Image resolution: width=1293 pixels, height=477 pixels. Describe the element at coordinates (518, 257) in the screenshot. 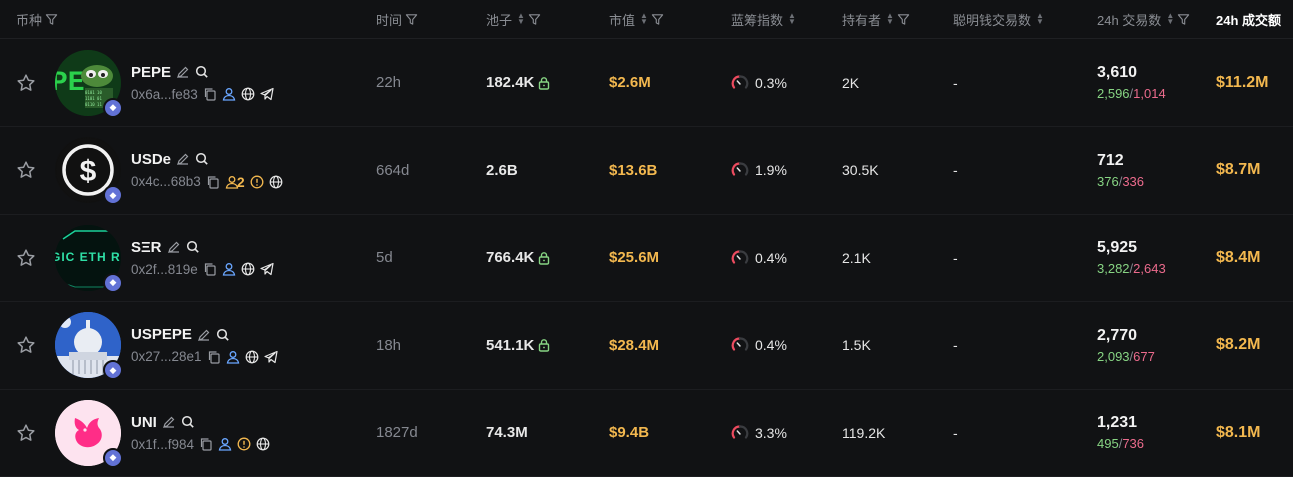

I see `pool-liquidity: 766.4K` at that location.